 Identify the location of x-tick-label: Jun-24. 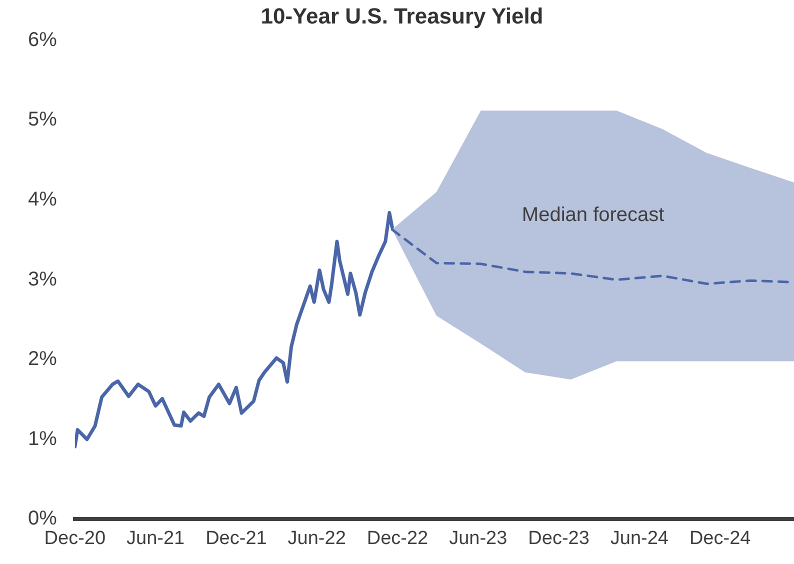
(639, 538).